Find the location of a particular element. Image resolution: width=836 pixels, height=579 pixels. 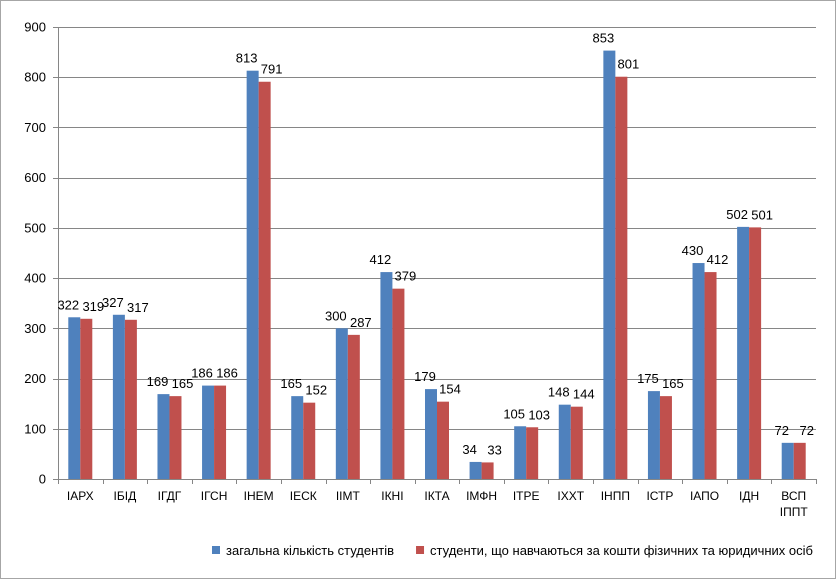

y-tick-label: 600 is located at coordinates (35, 177).